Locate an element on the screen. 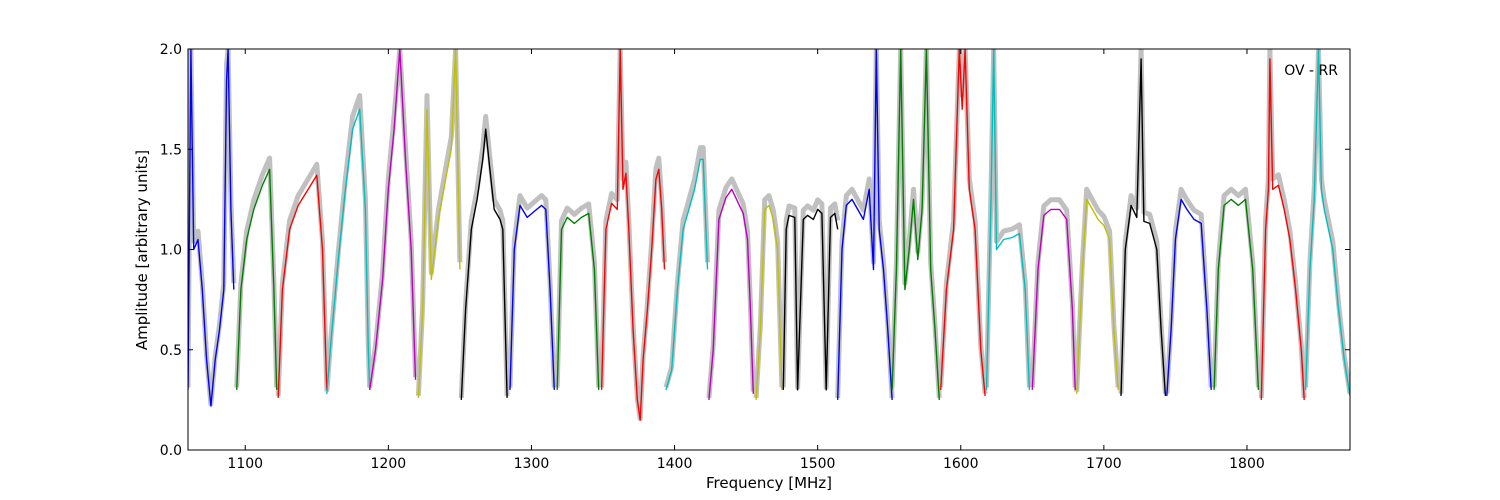  y-axis-title: Amplitude [arbitrary units] is located at coordinates (142, 250).